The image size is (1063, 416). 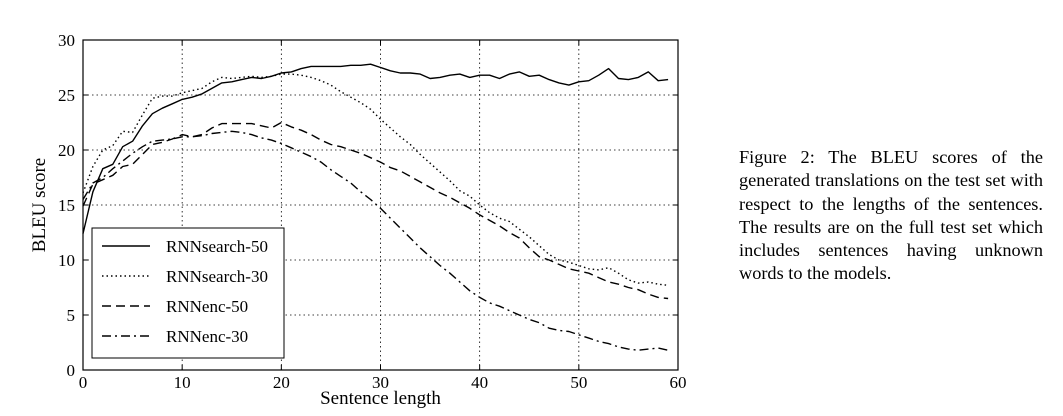 I want to click on x-tick-label: 50, so click(x=578, y=382).